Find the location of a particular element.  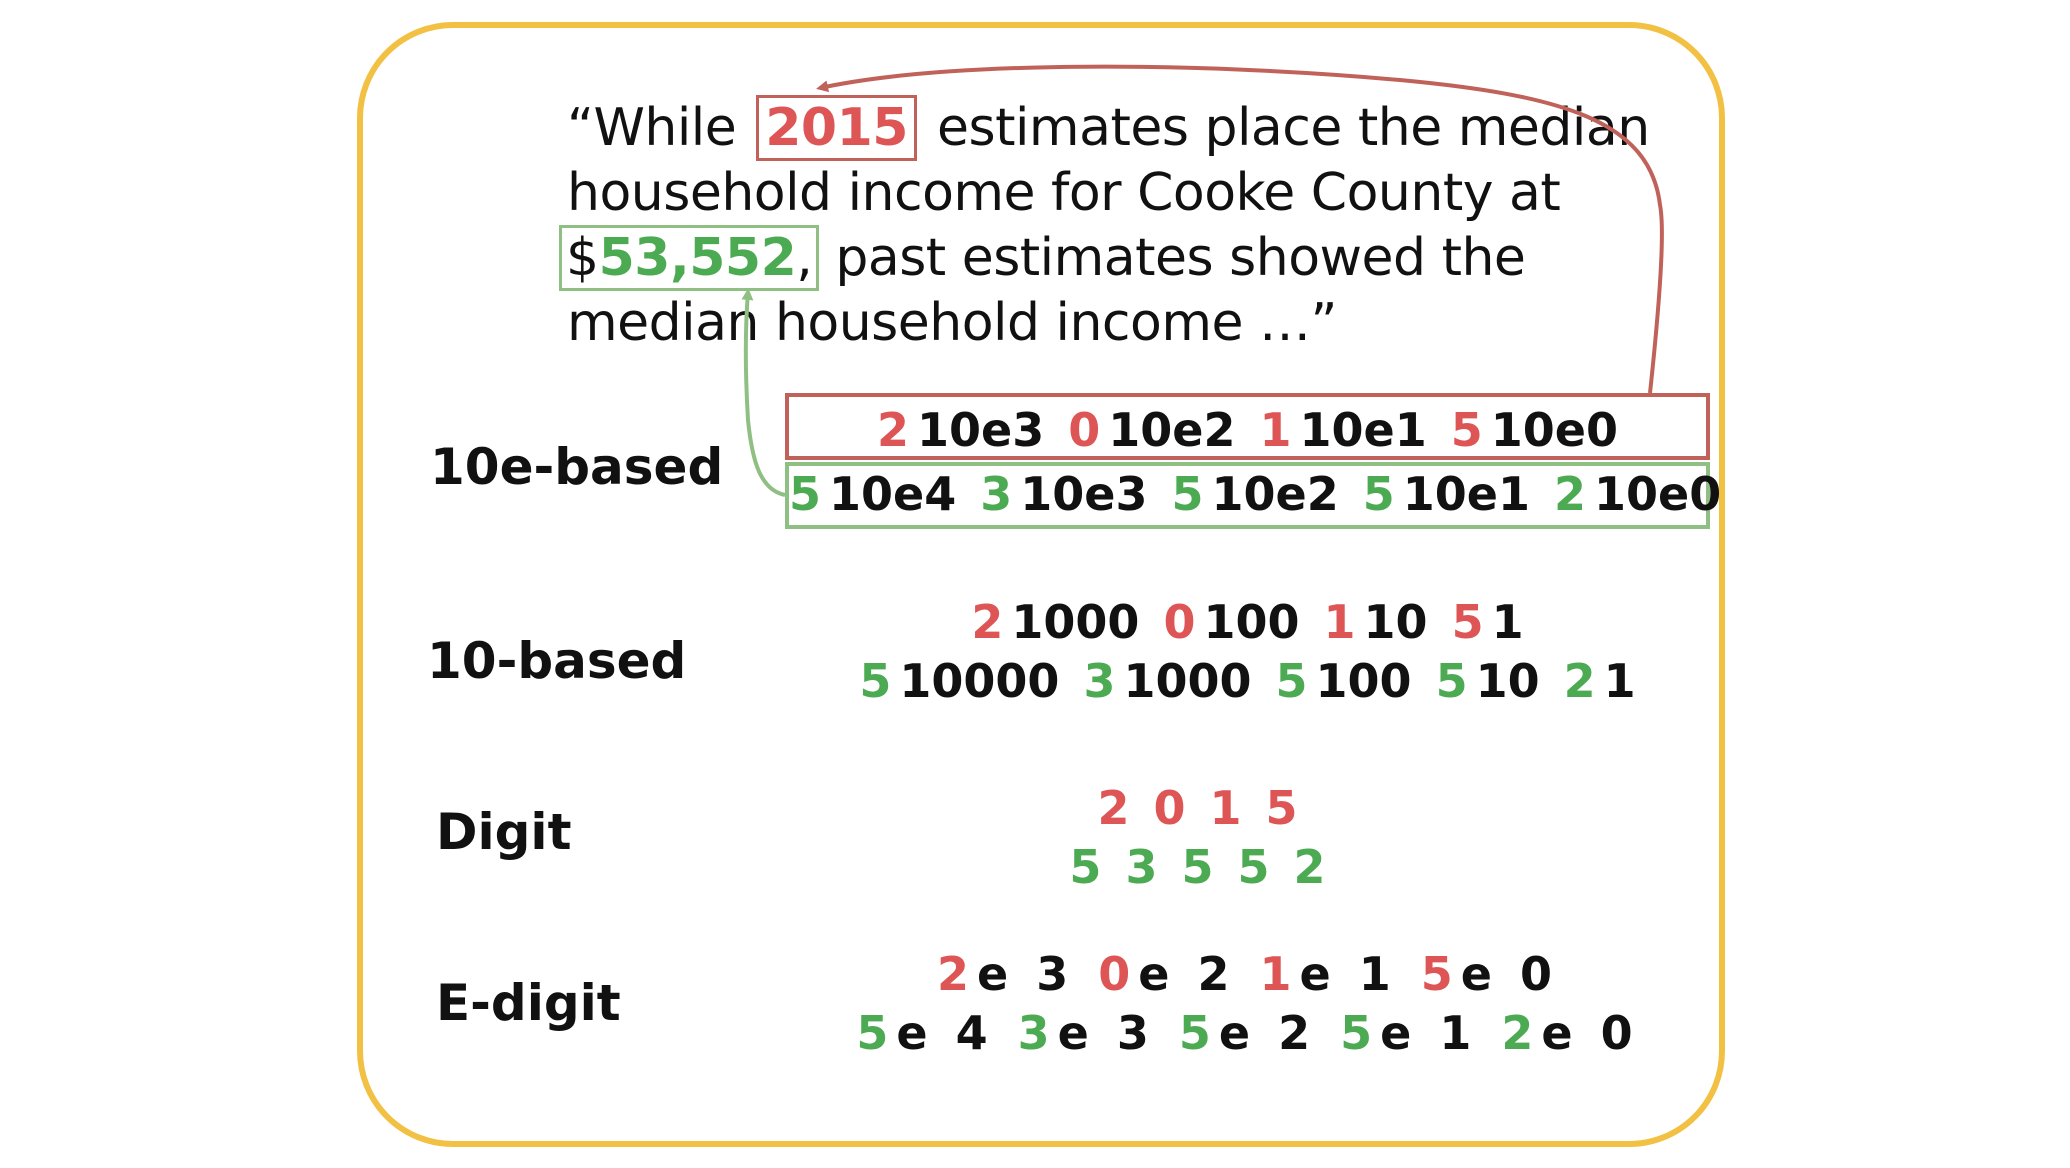

quote-line-3: $53,552, past estimates showed the is located at coordinates (1104, 258).